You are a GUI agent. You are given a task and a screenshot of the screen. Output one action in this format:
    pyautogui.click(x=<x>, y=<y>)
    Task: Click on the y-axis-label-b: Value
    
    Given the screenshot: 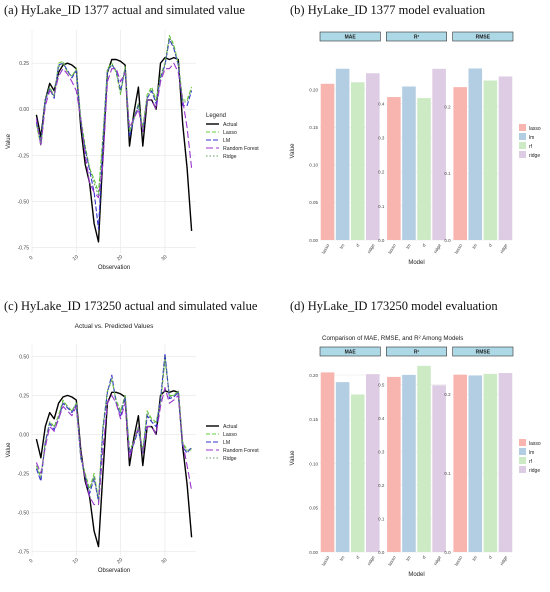 What is the action you would take?
    pyautogui.click(x=293, y=151)
    